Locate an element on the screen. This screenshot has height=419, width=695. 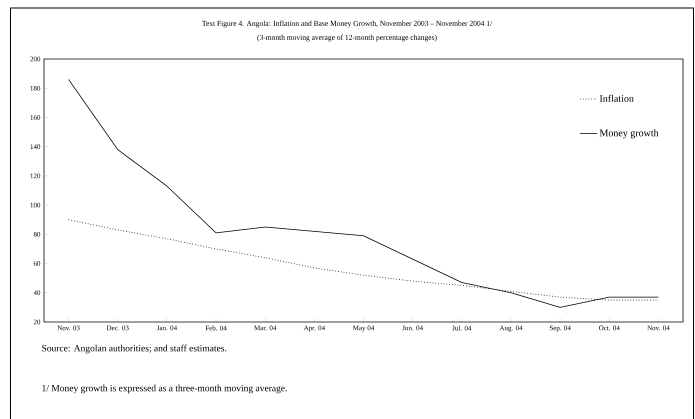
source-note: Source: Angolan authorities; and staff estimates. is located at coordinates (134, 349).